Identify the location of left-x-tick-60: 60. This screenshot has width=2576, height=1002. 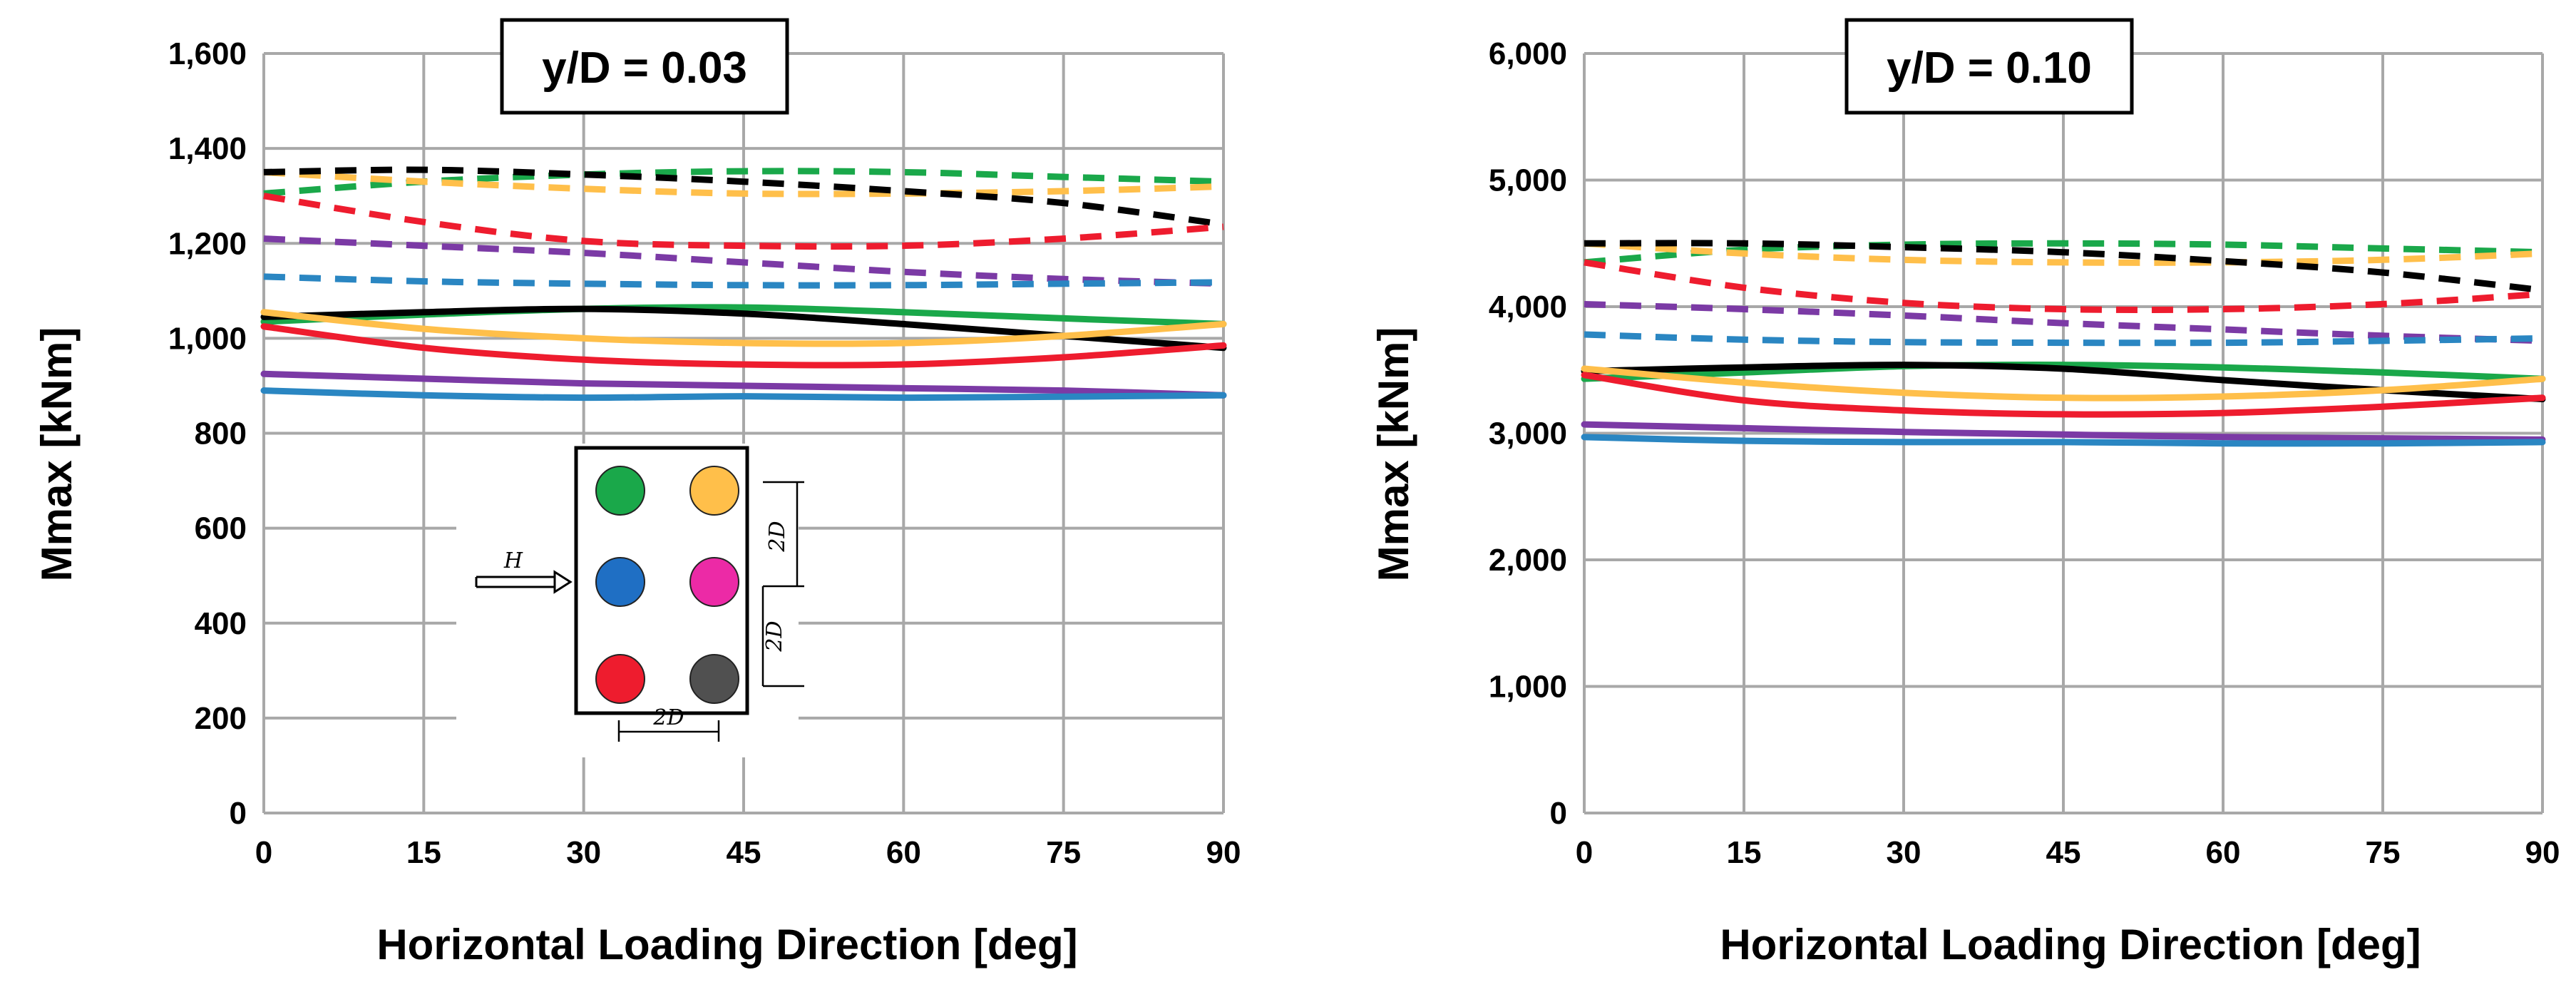
(903, 852).